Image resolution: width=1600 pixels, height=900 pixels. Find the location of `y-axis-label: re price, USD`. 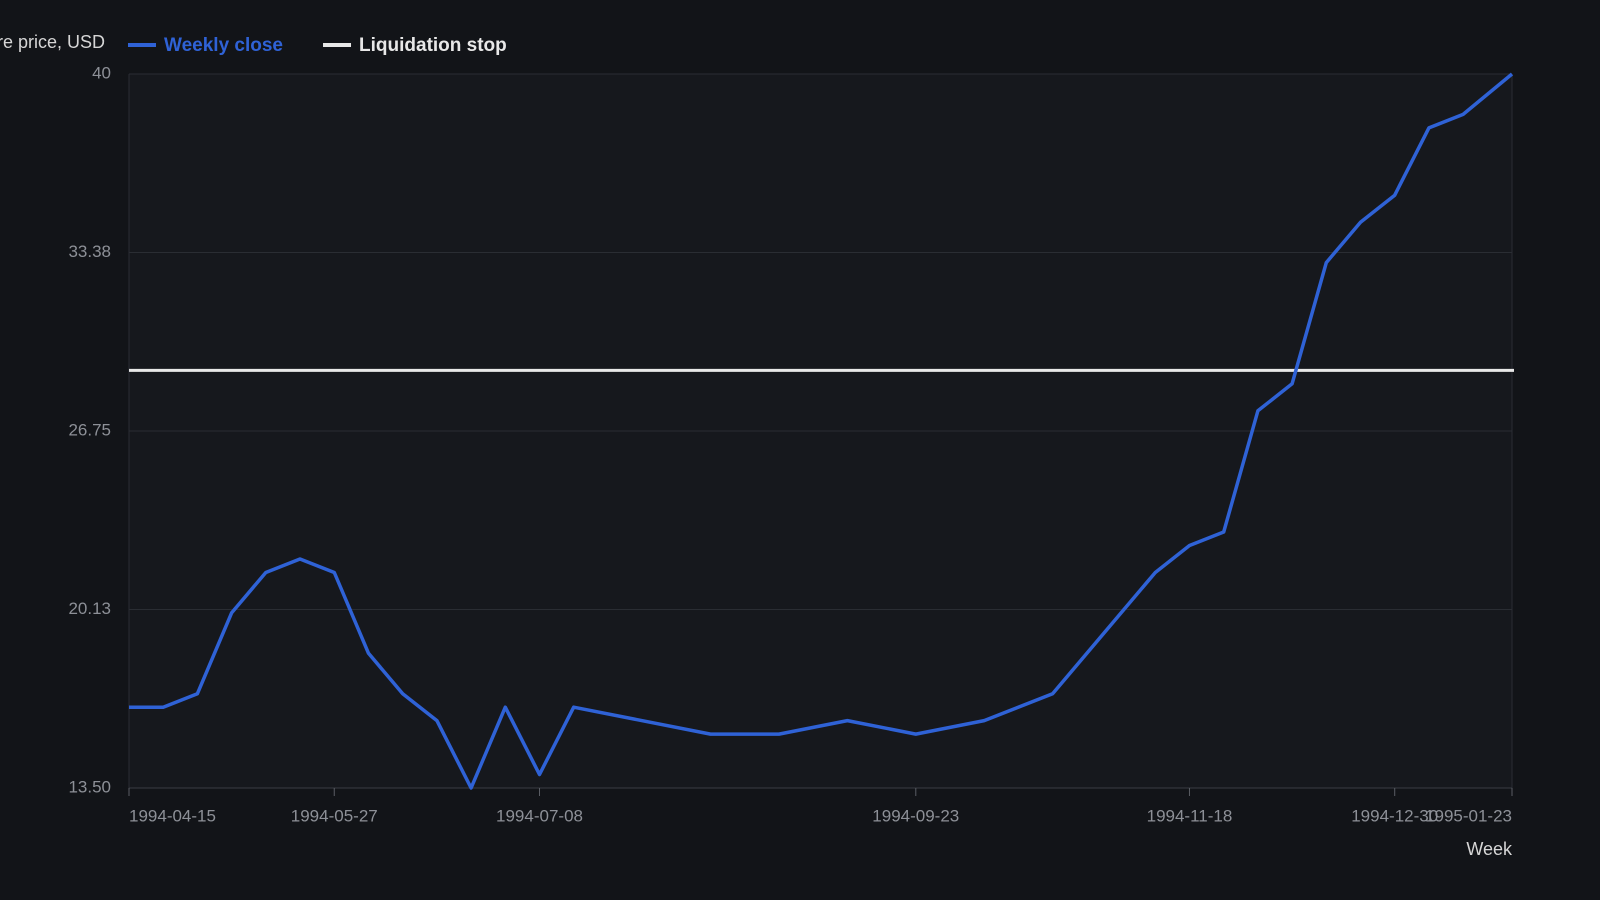

y-axis-label: re price, USD is located at coordinates (52, 42).